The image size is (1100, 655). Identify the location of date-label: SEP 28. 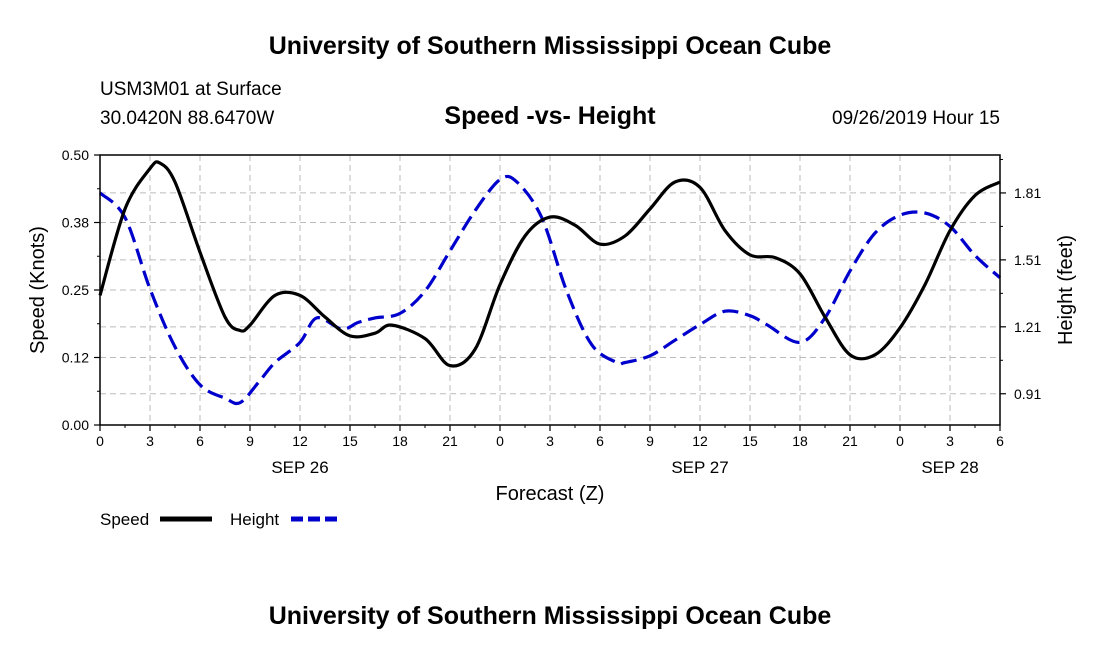
(949, 467).